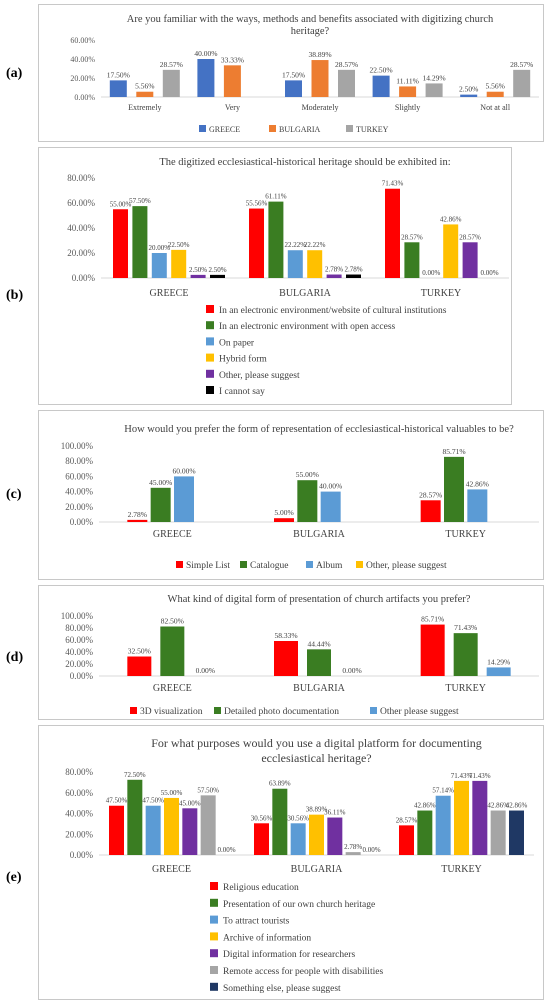 The width and height of the screenshot is (550, 1006). I want to click on chart-e-data-label: 30.56%, so click(298, 818).